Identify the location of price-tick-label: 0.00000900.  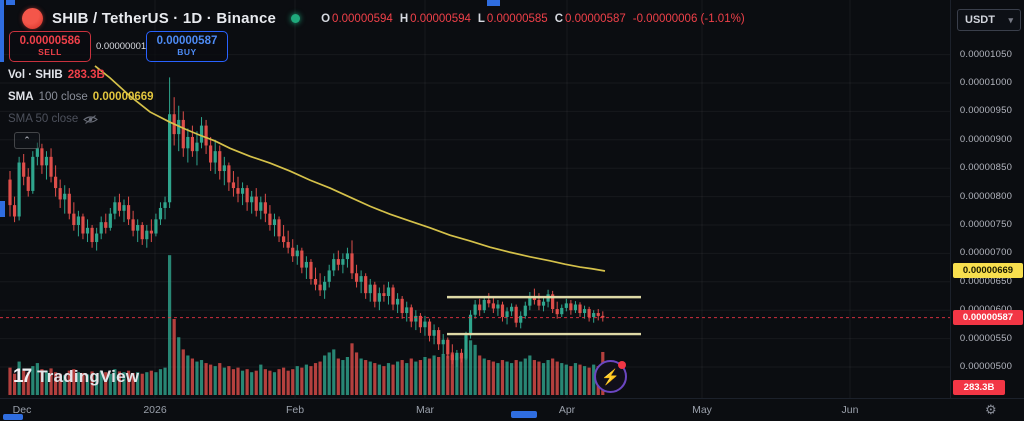
(986, 139).